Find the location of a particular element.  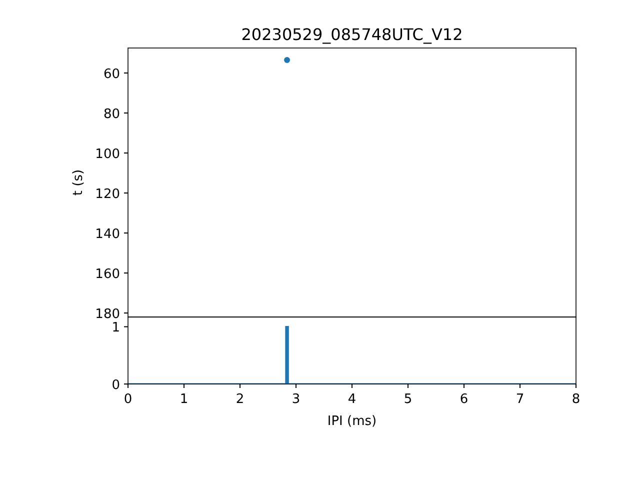

x-tick-label: 5 is located at coordinates (408, 399).